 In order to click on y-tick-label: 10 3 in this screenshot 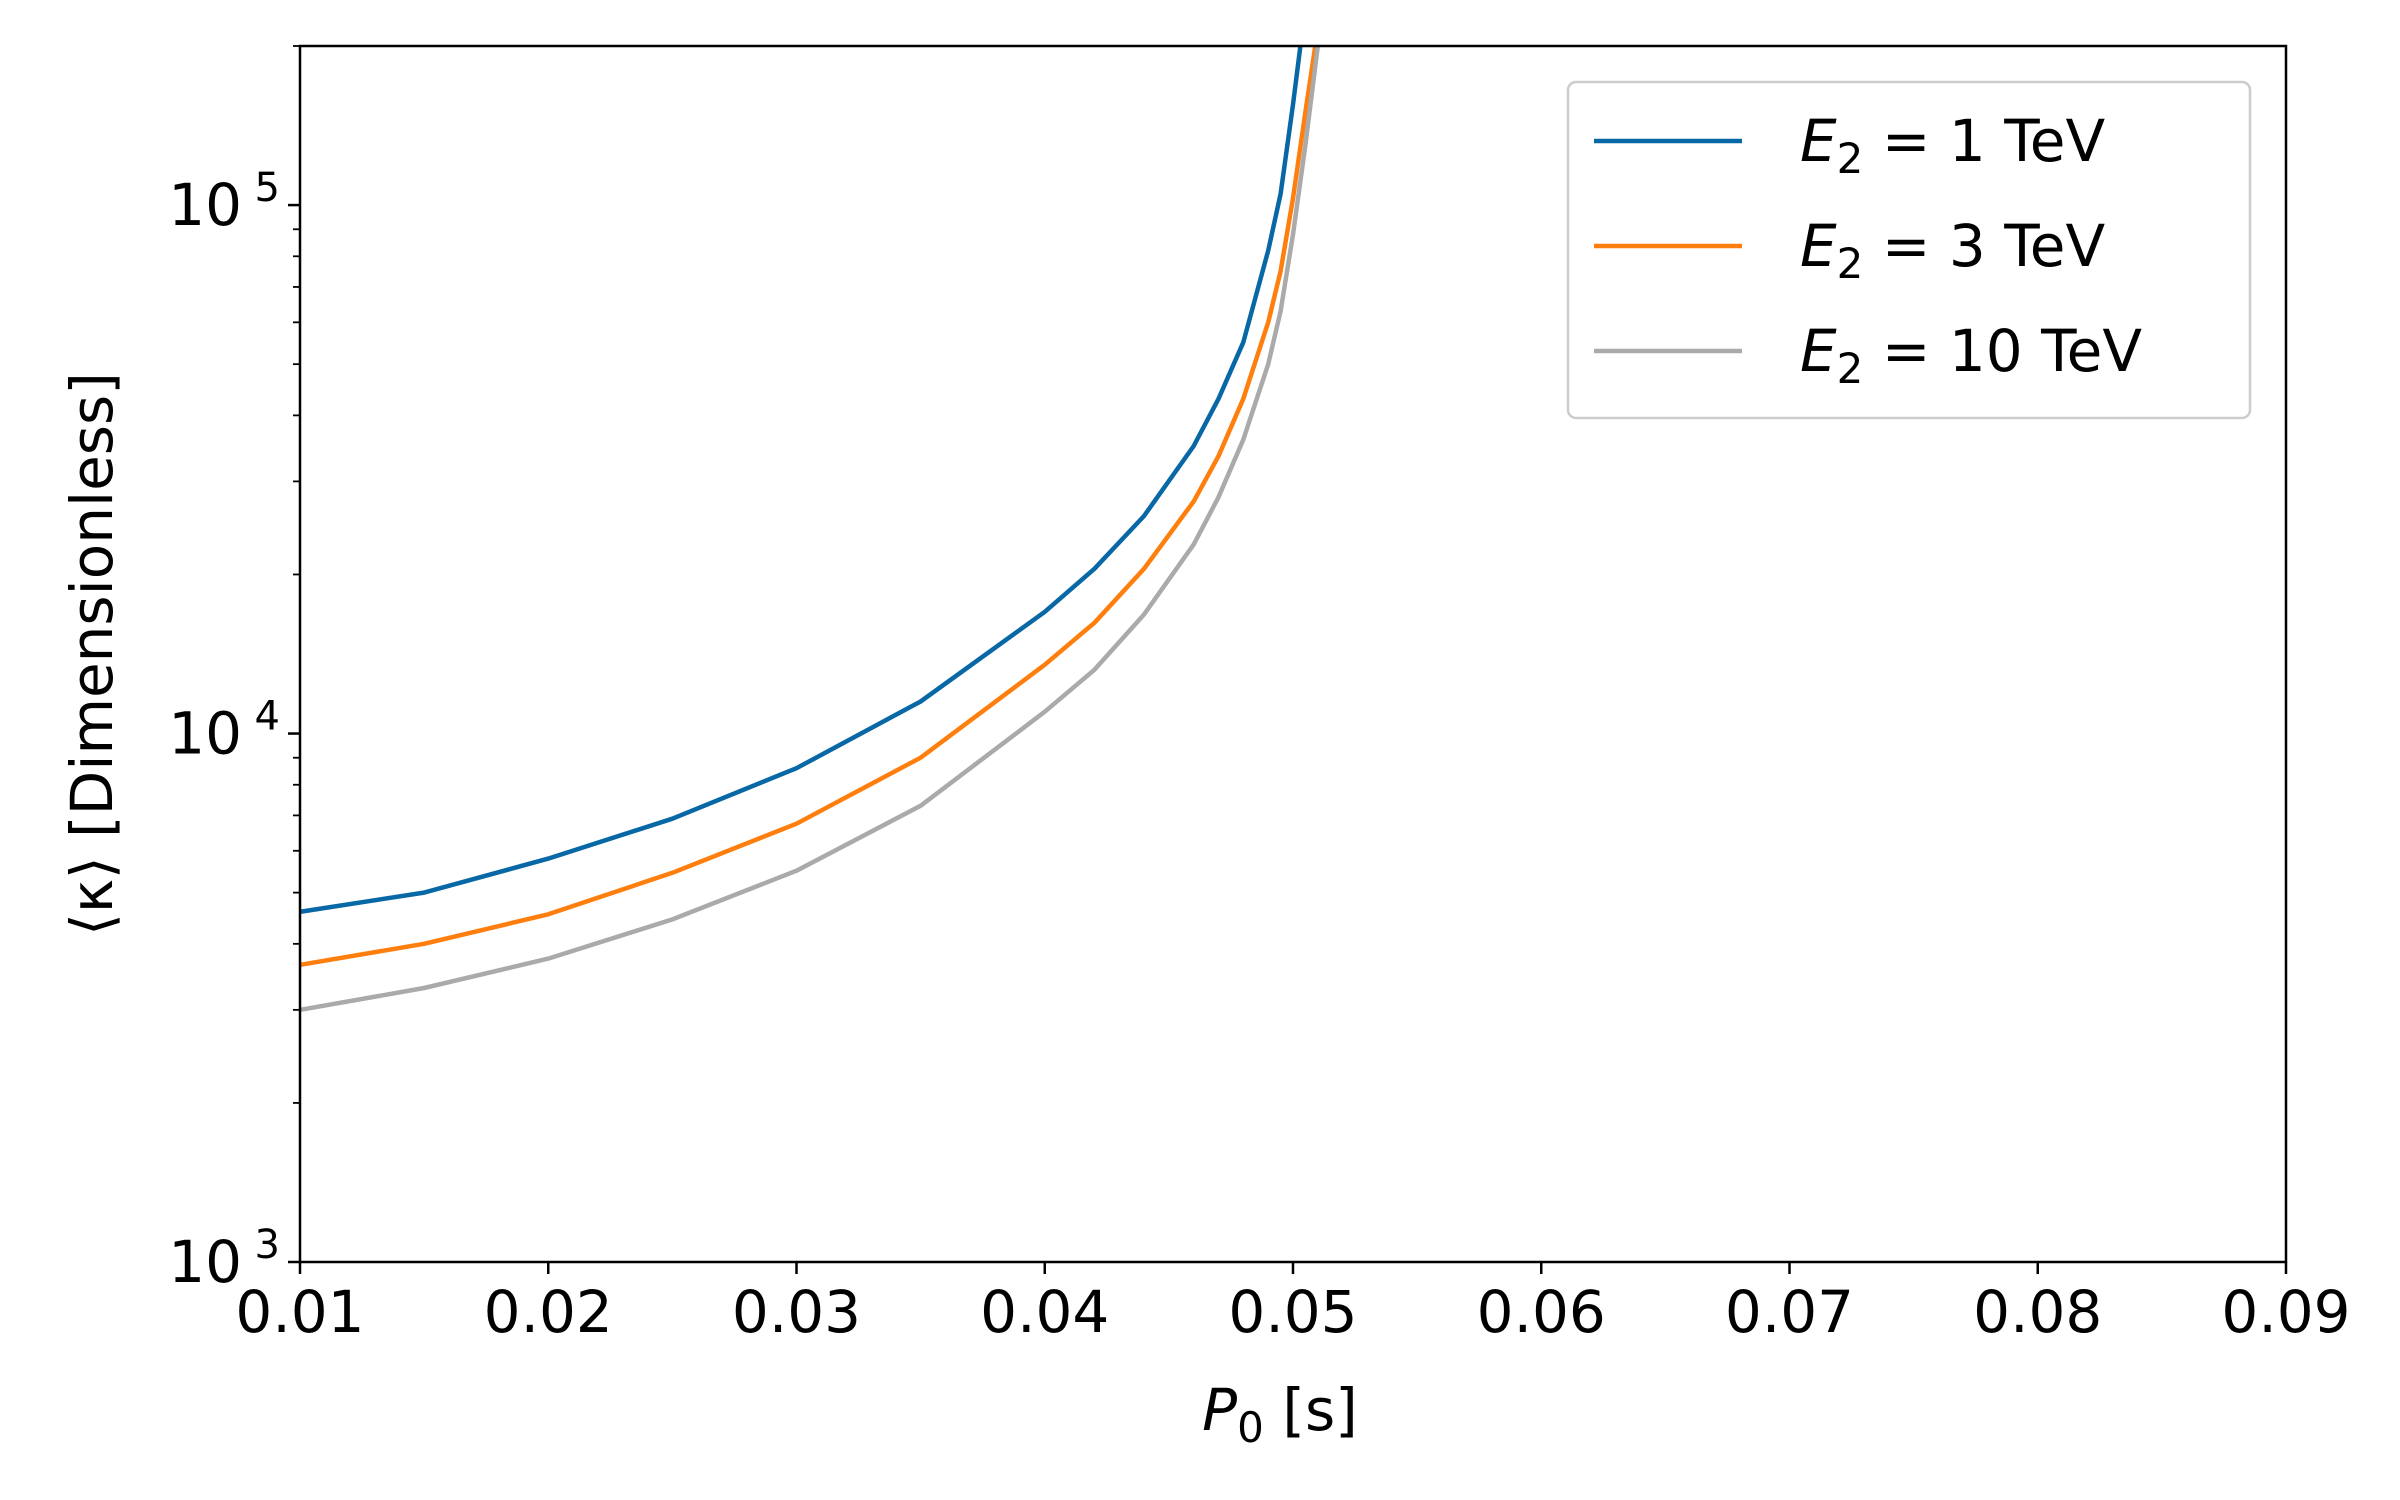, I will do `click(224, 1259)`.